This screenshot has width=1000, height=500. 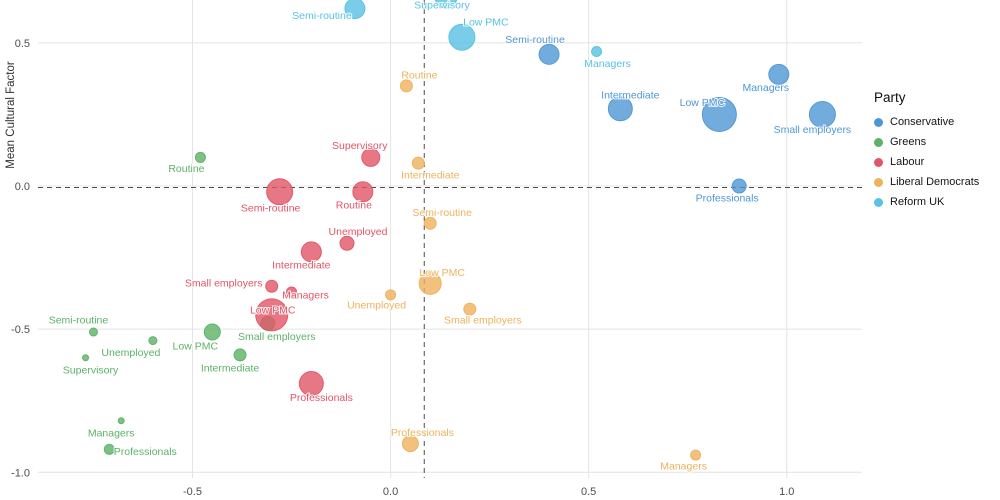 I want to click on y-tick-label: 0.0, so click(x=22, y=187).